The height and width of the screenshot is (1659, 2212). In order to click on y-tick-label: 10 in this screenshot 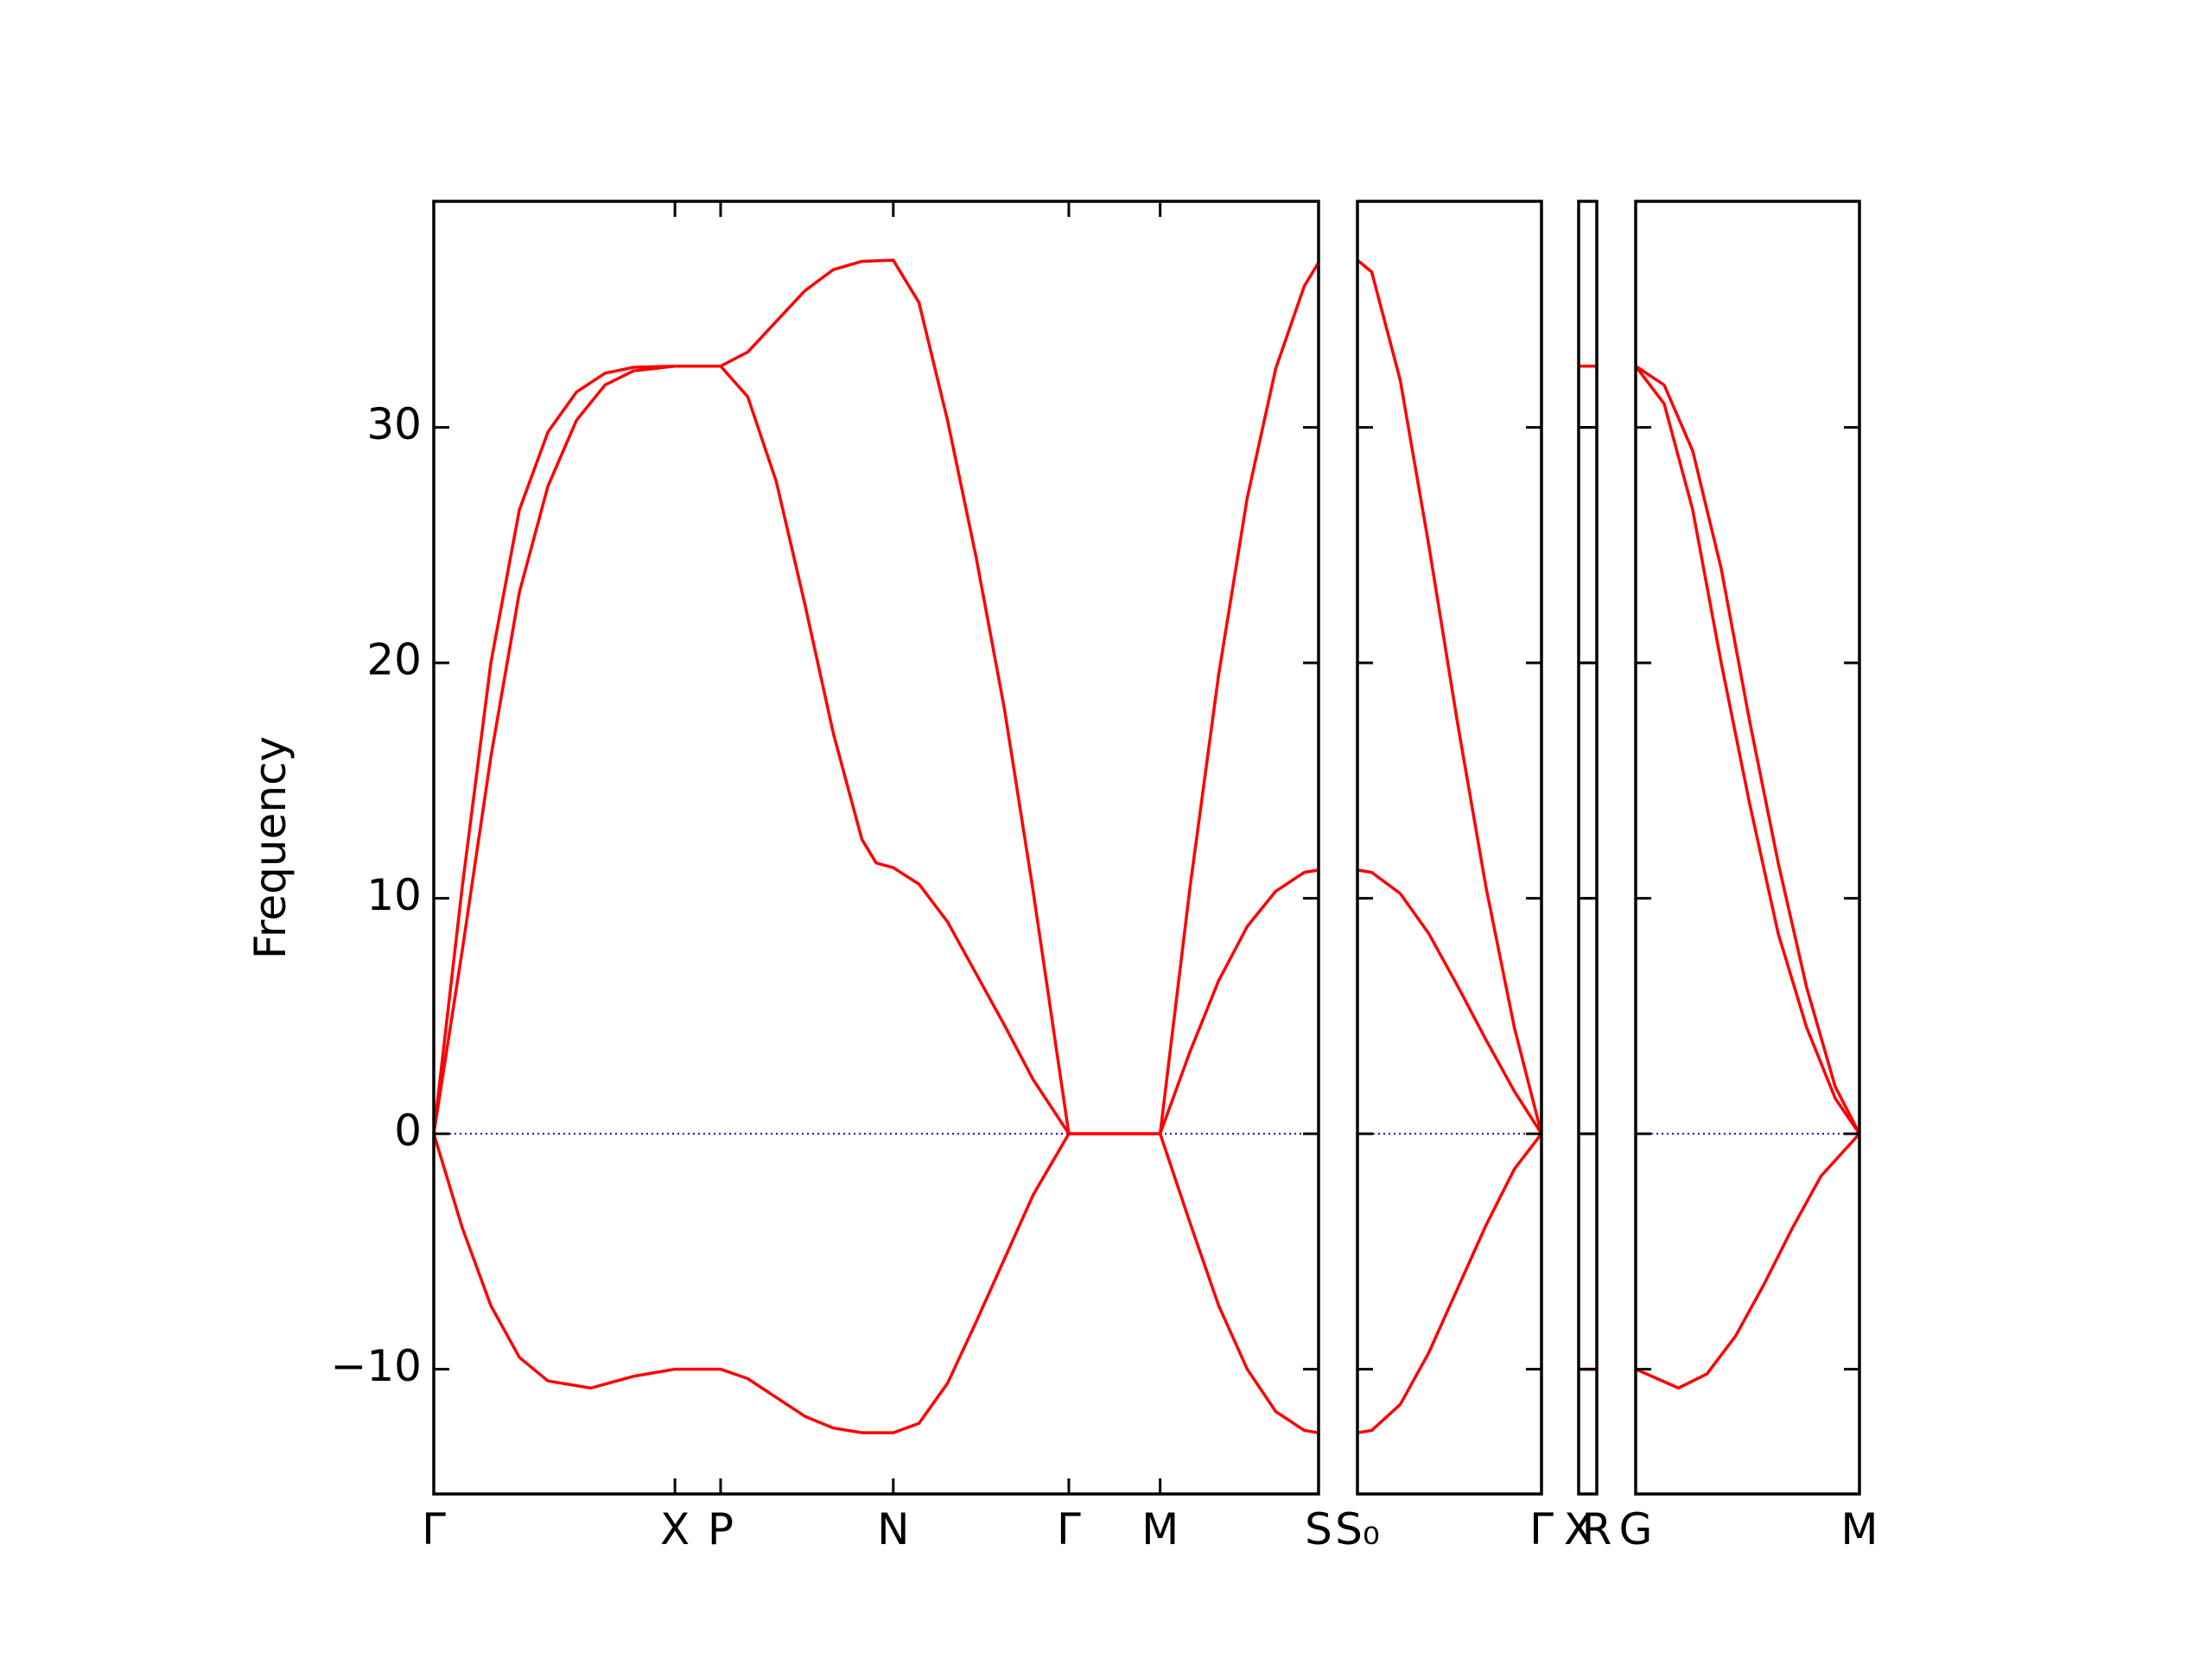, I will do `click(394, 895)`.